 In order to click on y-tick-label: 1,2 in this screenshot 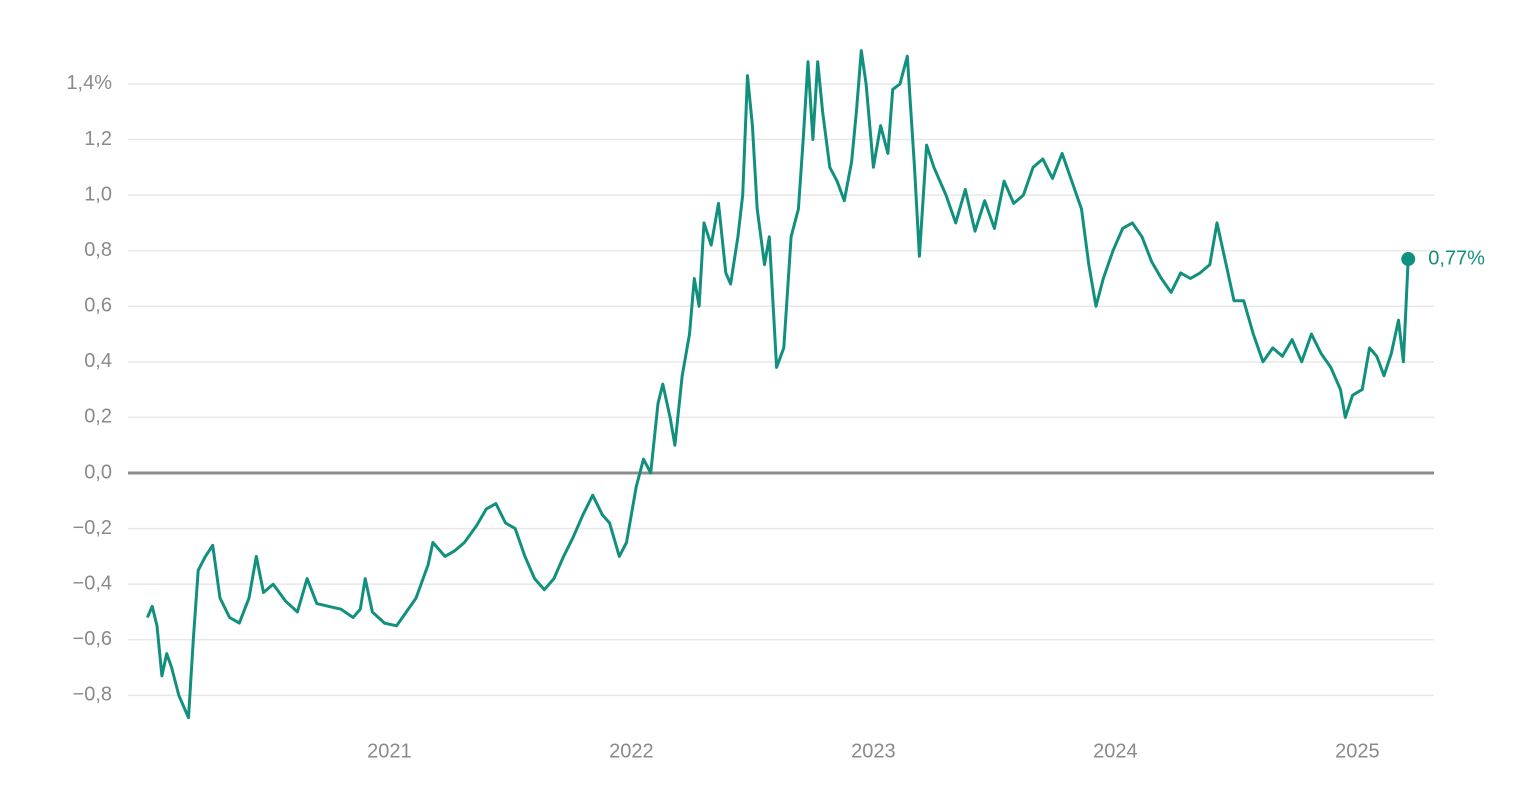, I will do `click(98, 139)`.